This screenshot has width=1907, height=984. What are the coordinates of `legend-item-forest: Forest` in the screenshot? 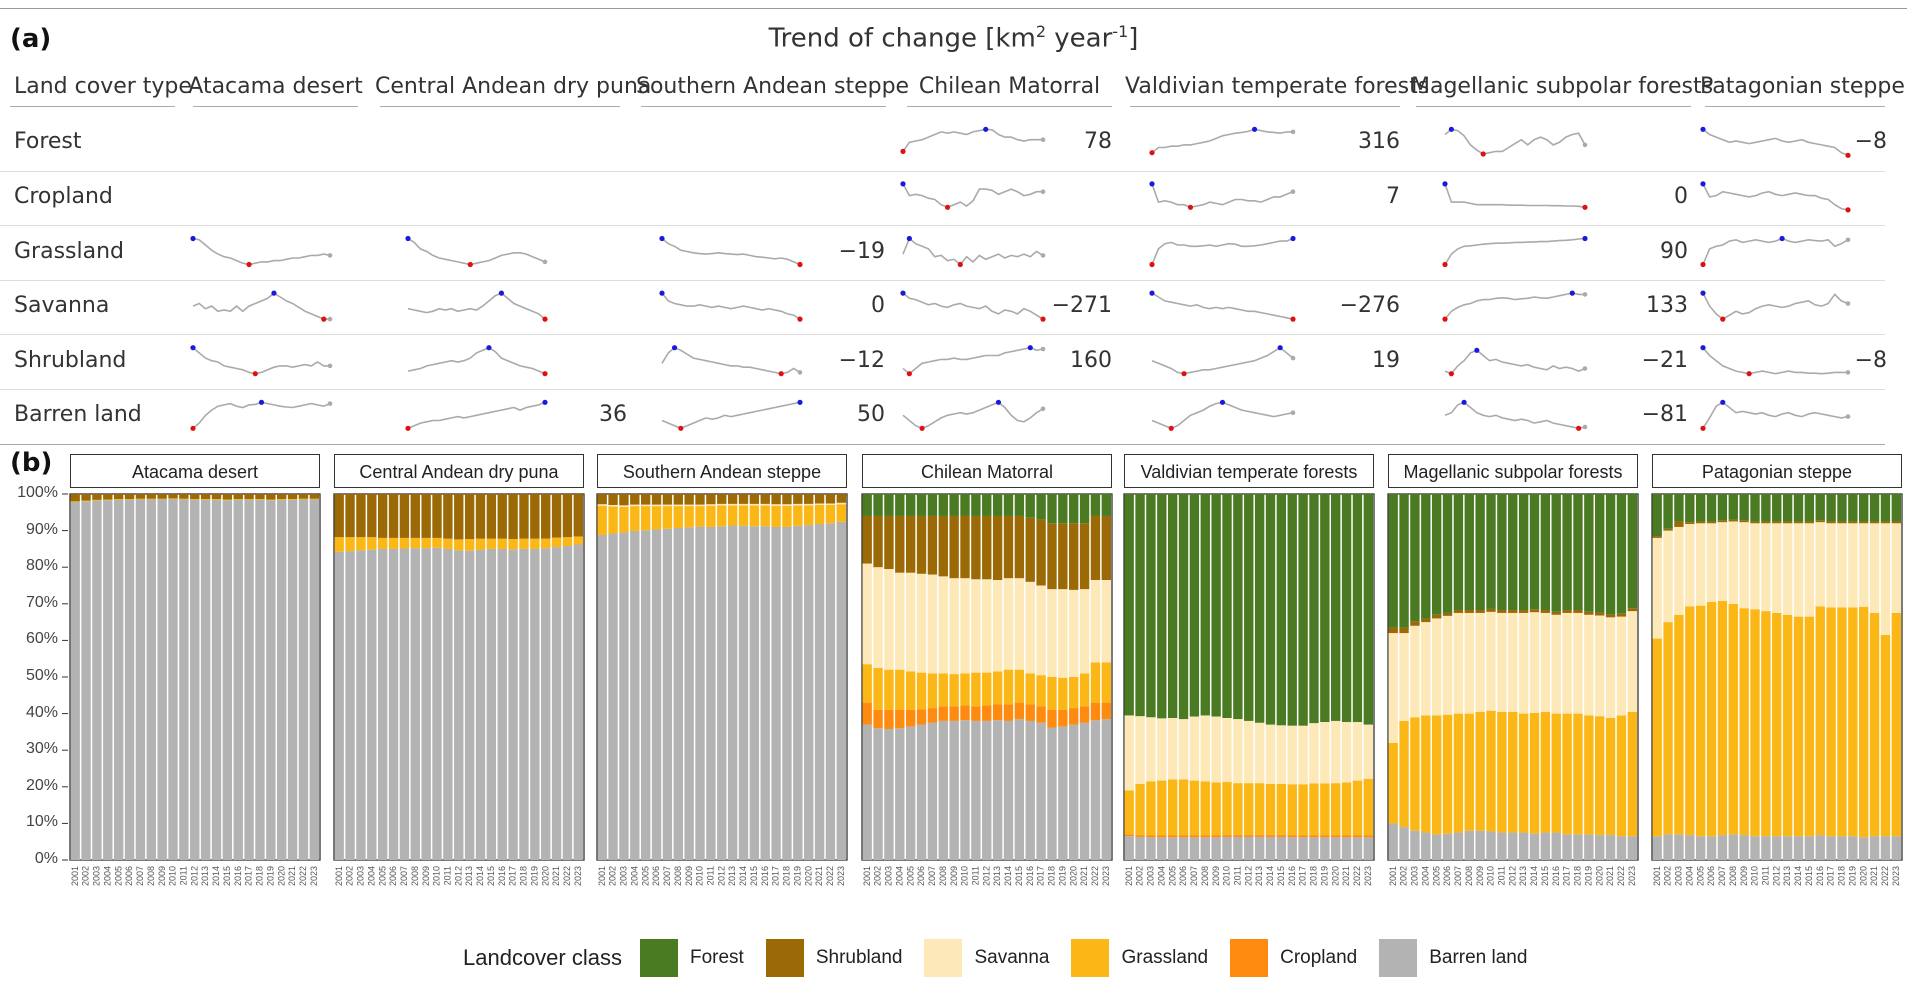 It's located at (691, 958).